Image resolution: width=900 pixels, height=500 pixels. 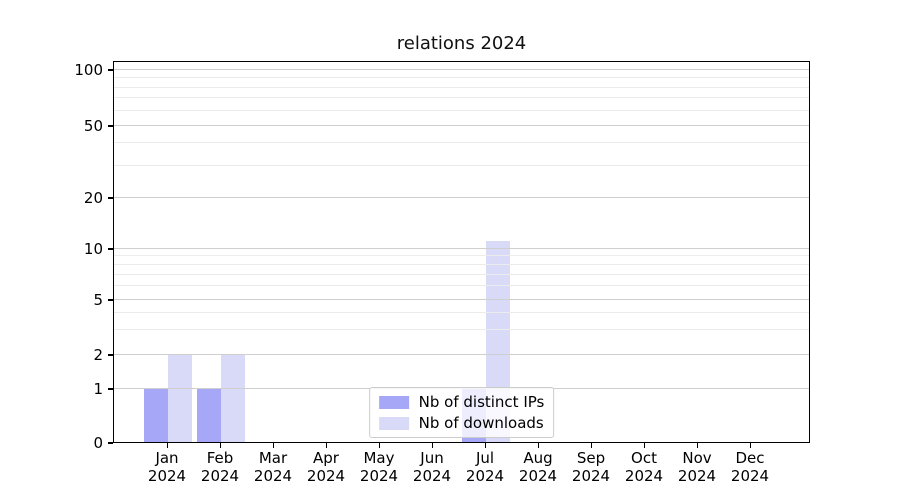 What do you see at coordinates (461, 43) in the screenshot?
I see `chart-title: relations 2024` at bounding box center [461, 43].